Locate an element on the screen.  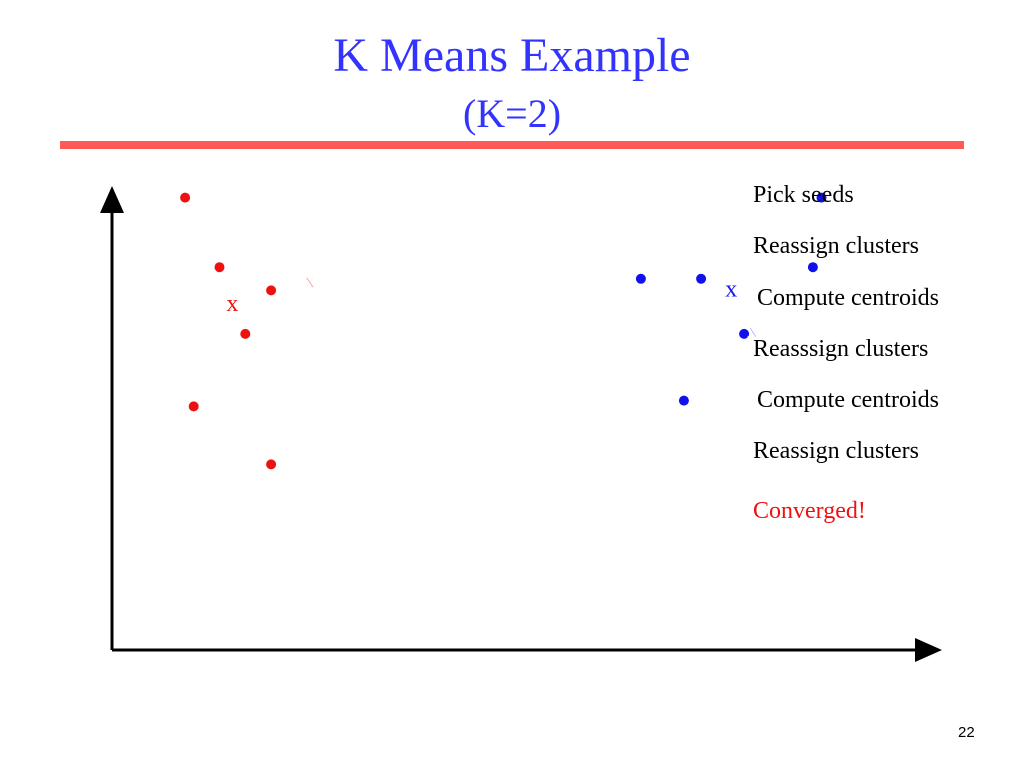
red-previous-centroid: x is located at coordinates (309, 280).